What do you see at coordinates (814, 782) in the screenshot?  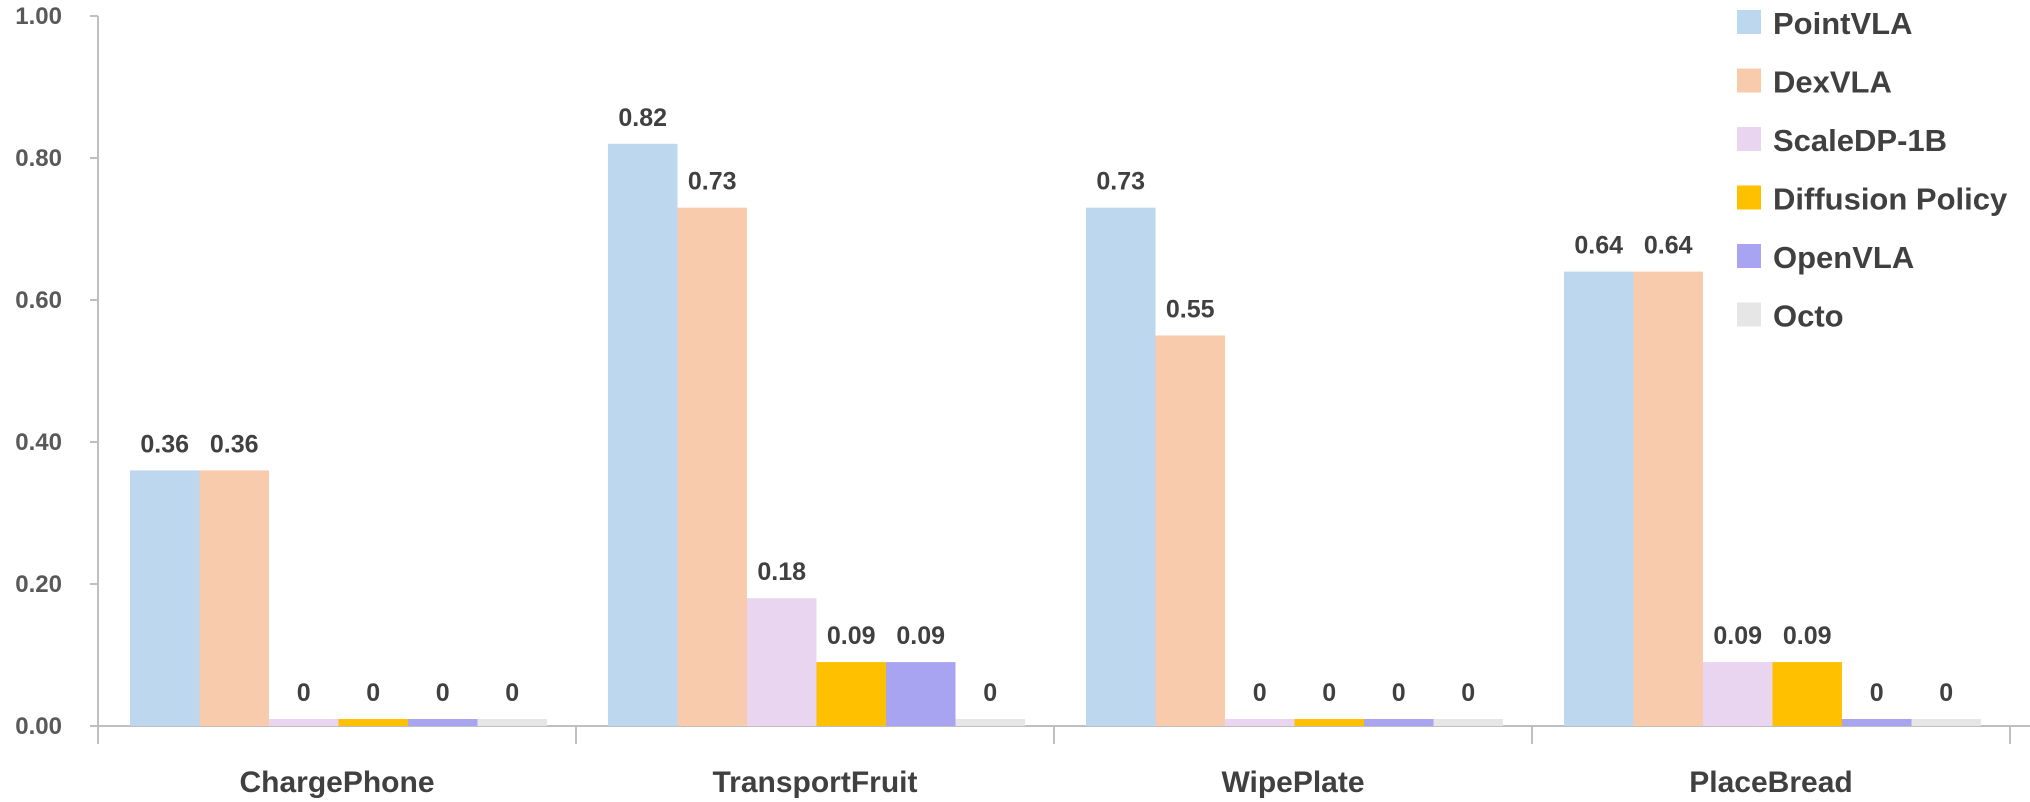 I see `x-tick-label: TransportFruit` at bounding box center [814, 782].